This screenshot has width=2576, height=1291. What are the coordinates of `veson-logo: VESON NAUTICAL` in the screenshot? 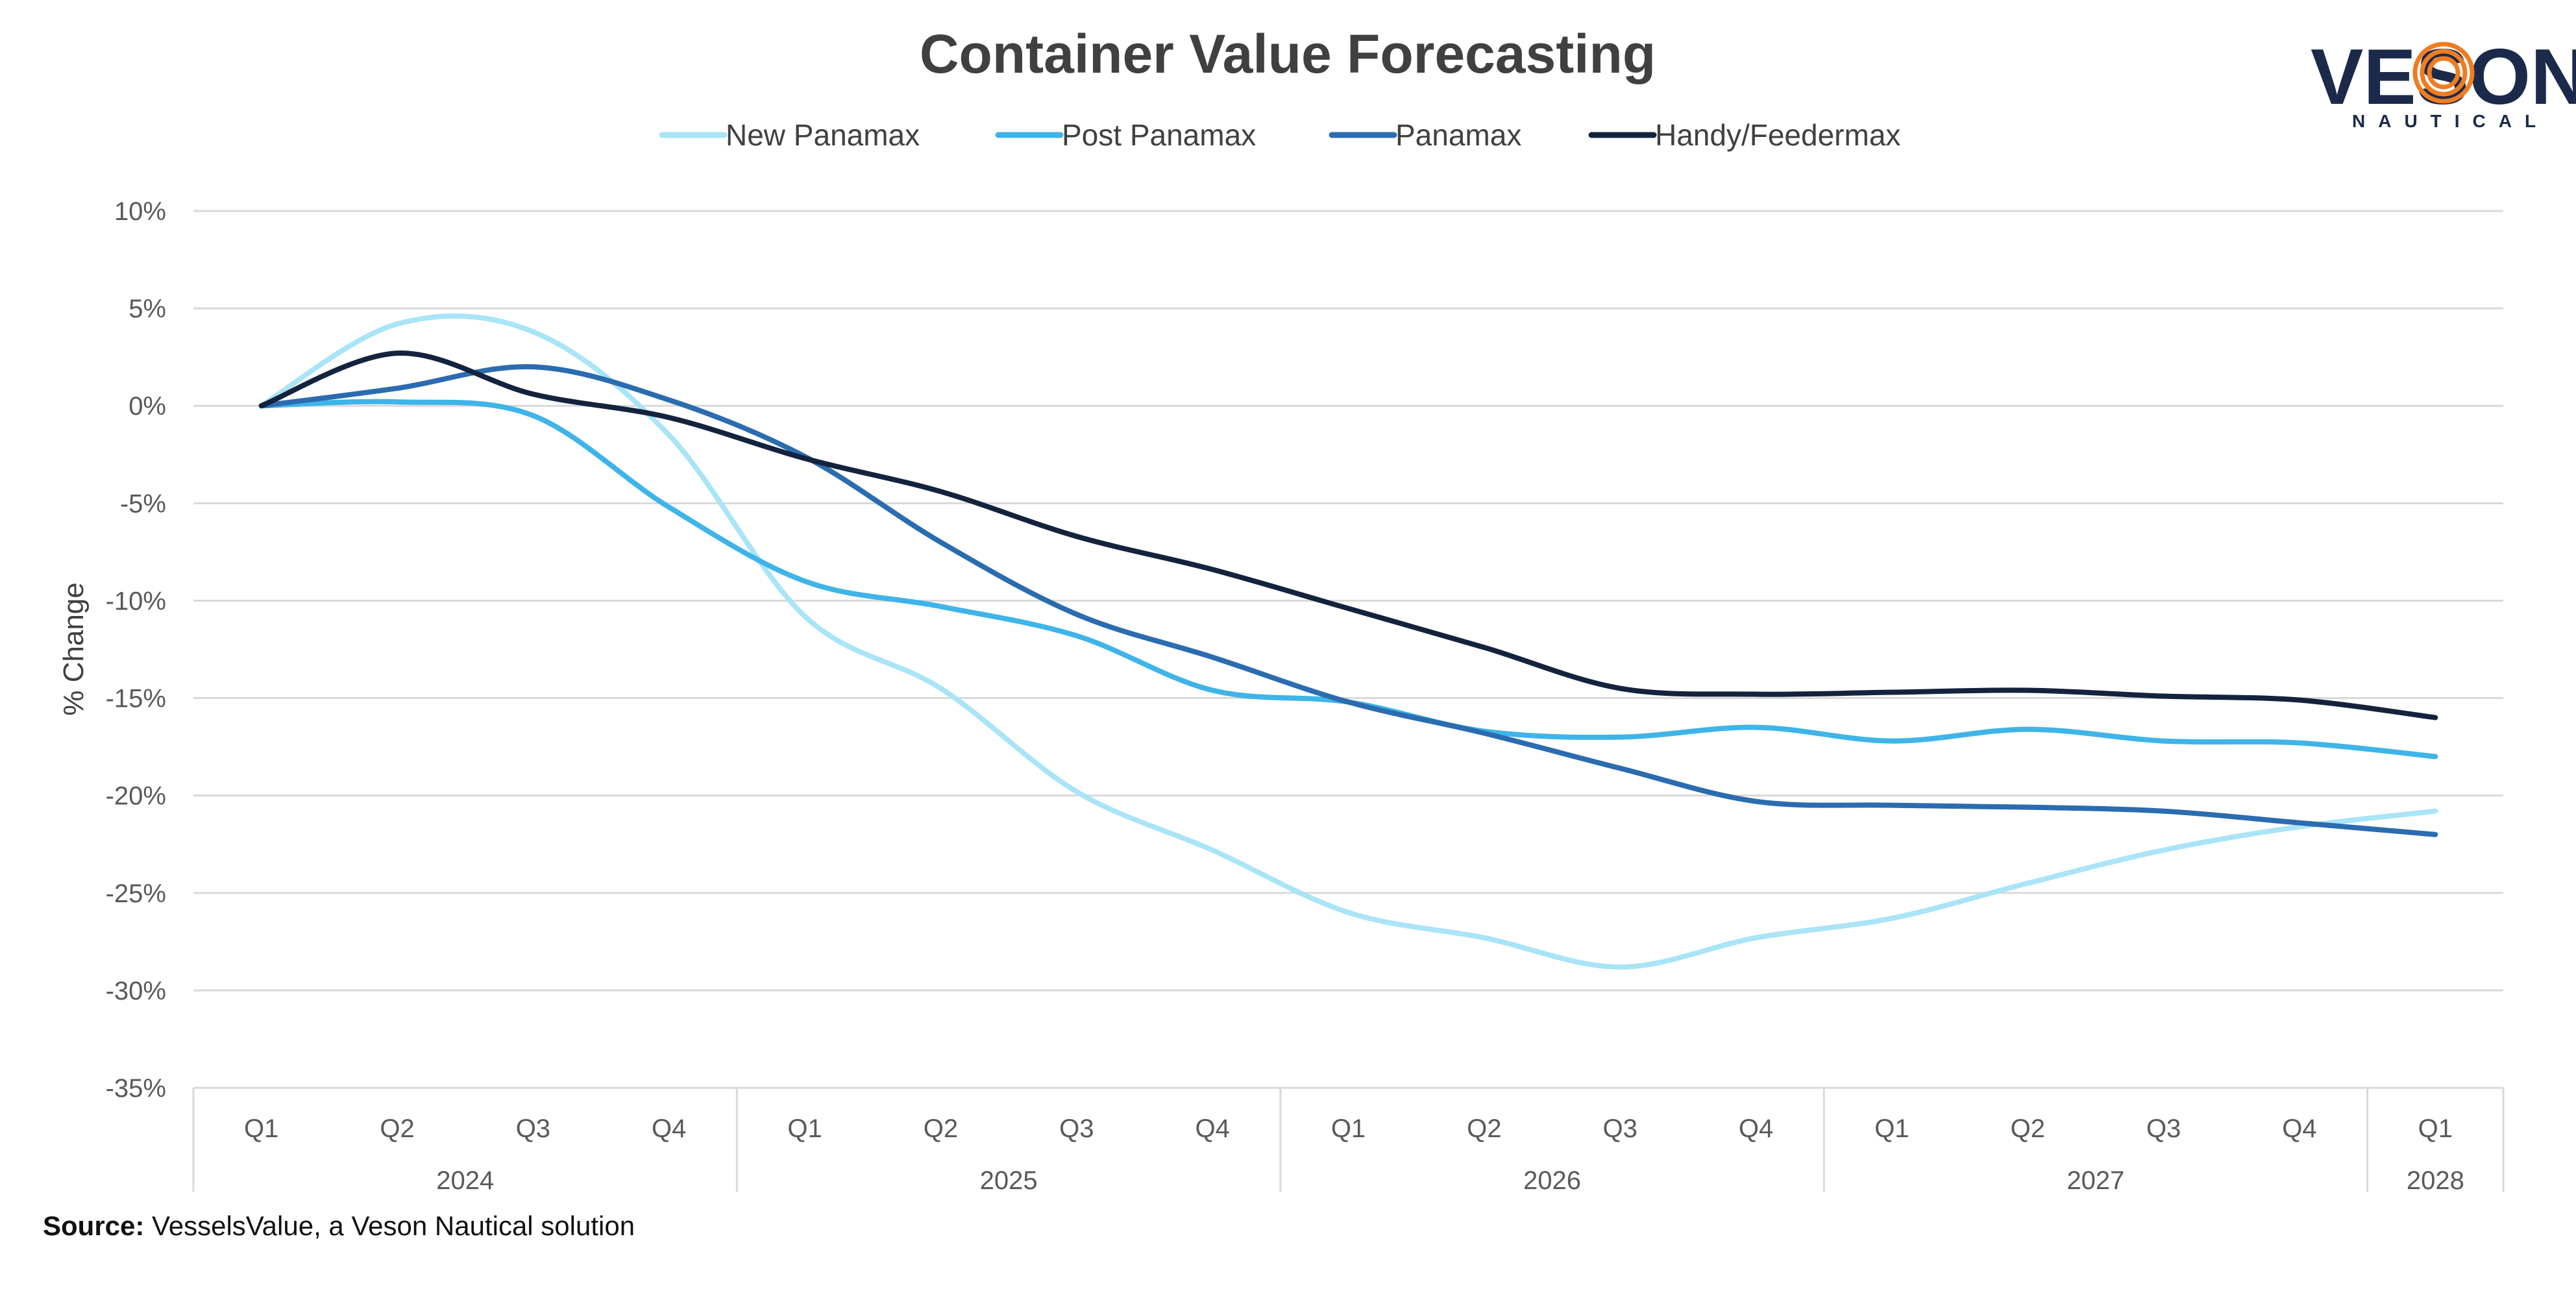 It's located at (2443, 81).